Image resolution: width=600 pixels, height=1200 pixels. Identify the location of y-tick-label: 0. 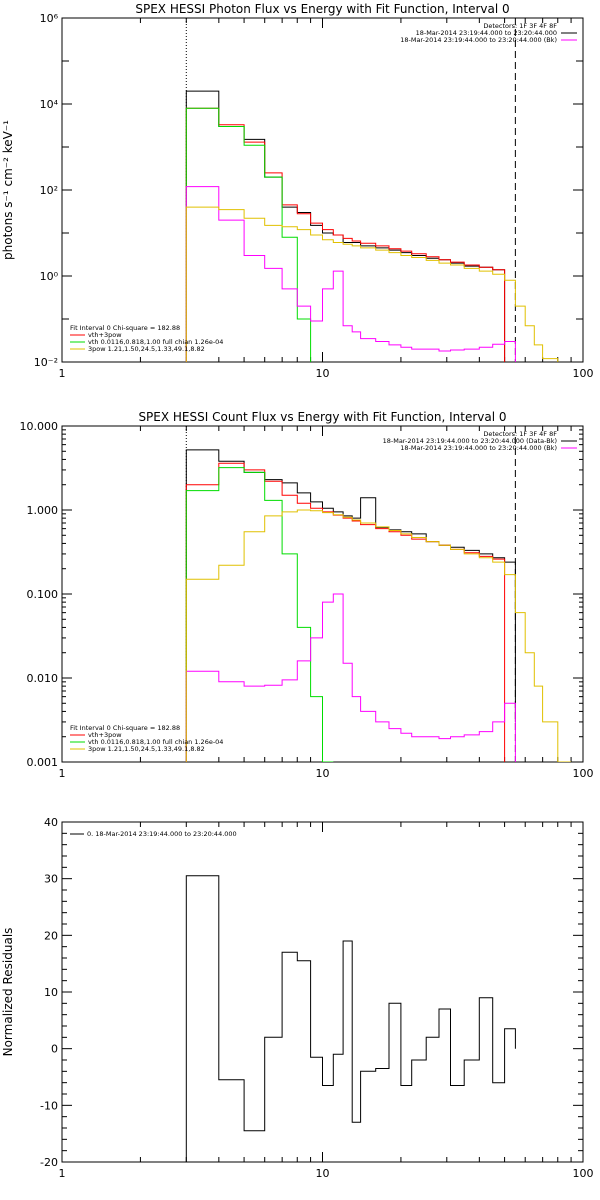
(54, 1049).